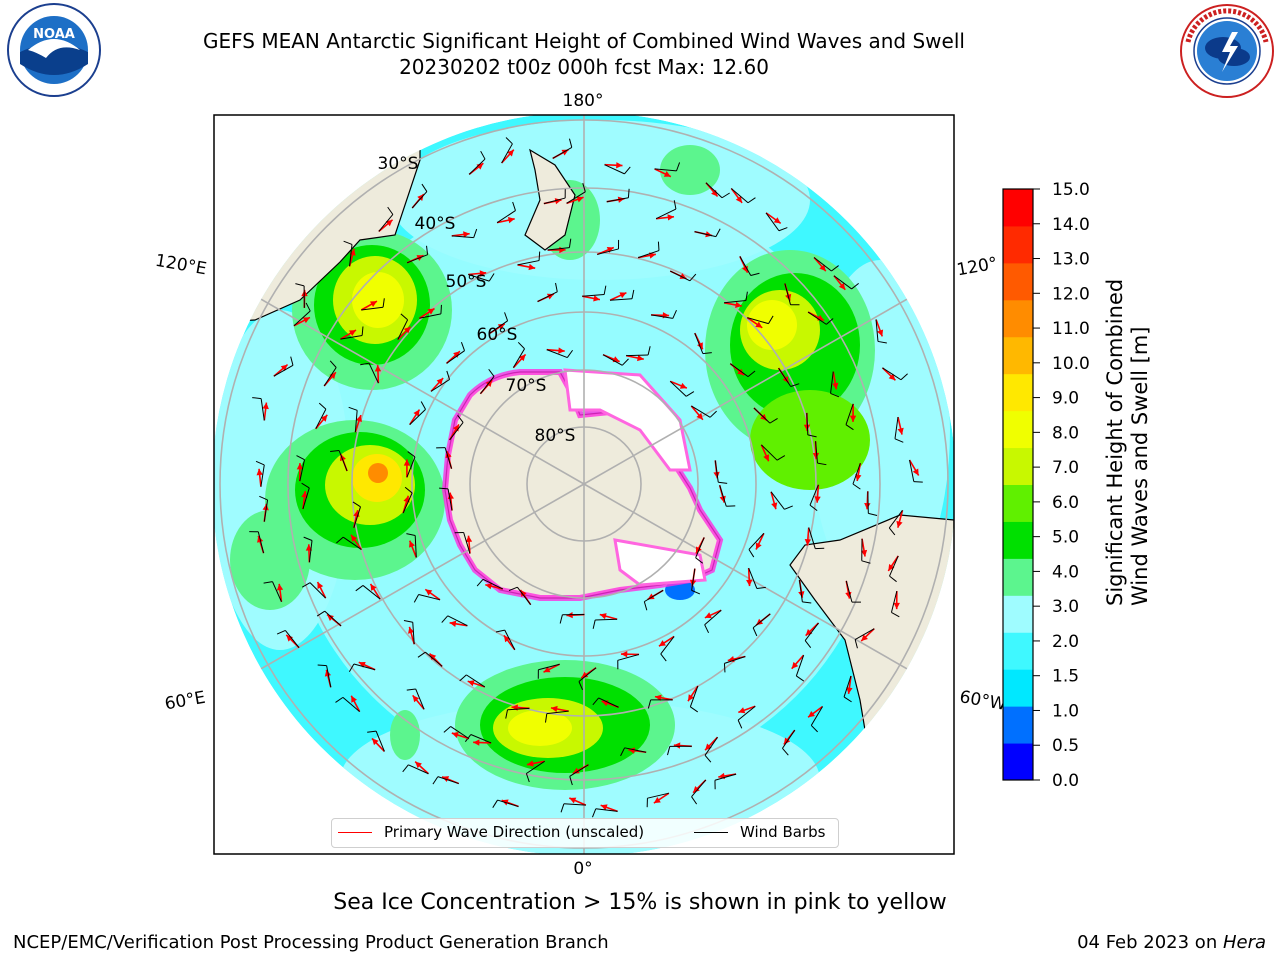 Image resolution: width=1280 pixels, height=960 pixels. What do you see at coordinates (1227, 51) in the screenshot?
I see `nws-logo` at bounding box center [1227, 51].